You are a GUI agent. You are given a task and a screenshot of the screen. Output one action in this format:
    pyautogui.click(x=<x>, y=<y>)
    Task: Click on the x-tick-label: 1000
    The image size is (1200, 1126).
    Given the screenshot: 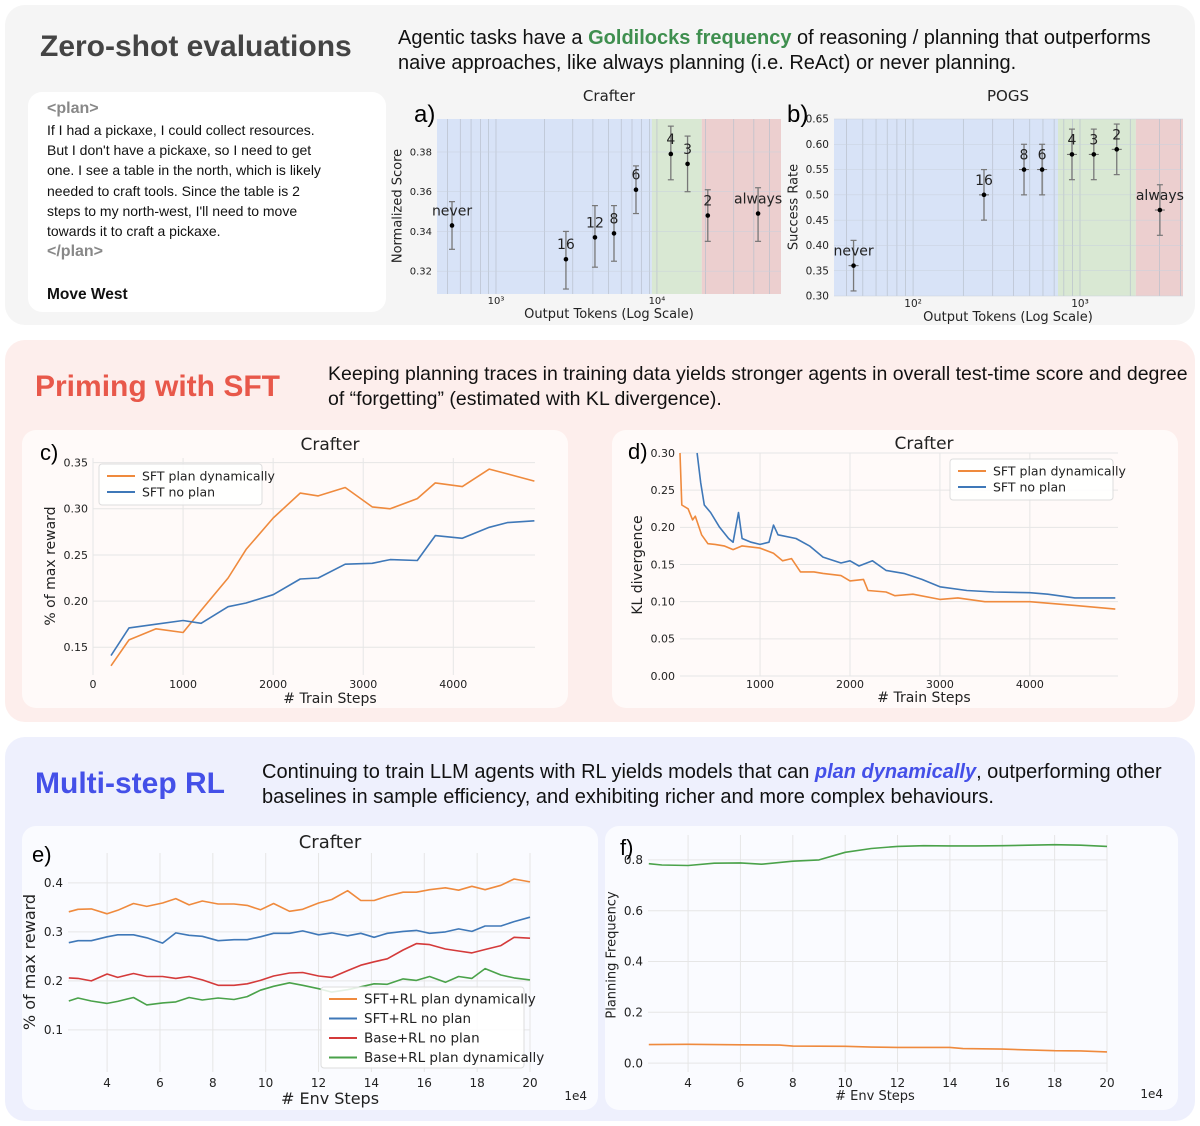 What is the action you would take?
    pyautogui.click(x=760, y=684)
    